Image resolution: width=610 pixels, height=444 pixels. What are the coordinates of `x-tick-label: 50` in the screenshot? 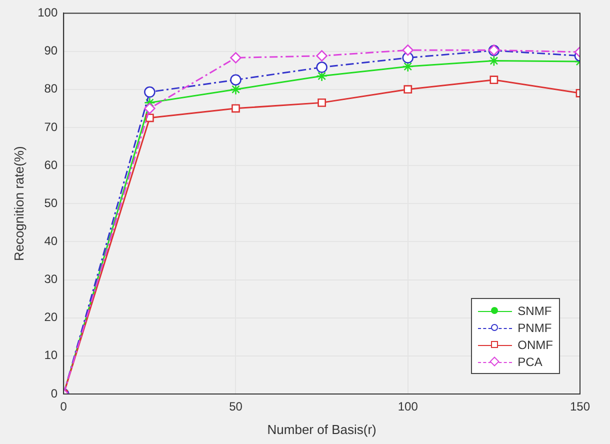 It's located at (236, 407).